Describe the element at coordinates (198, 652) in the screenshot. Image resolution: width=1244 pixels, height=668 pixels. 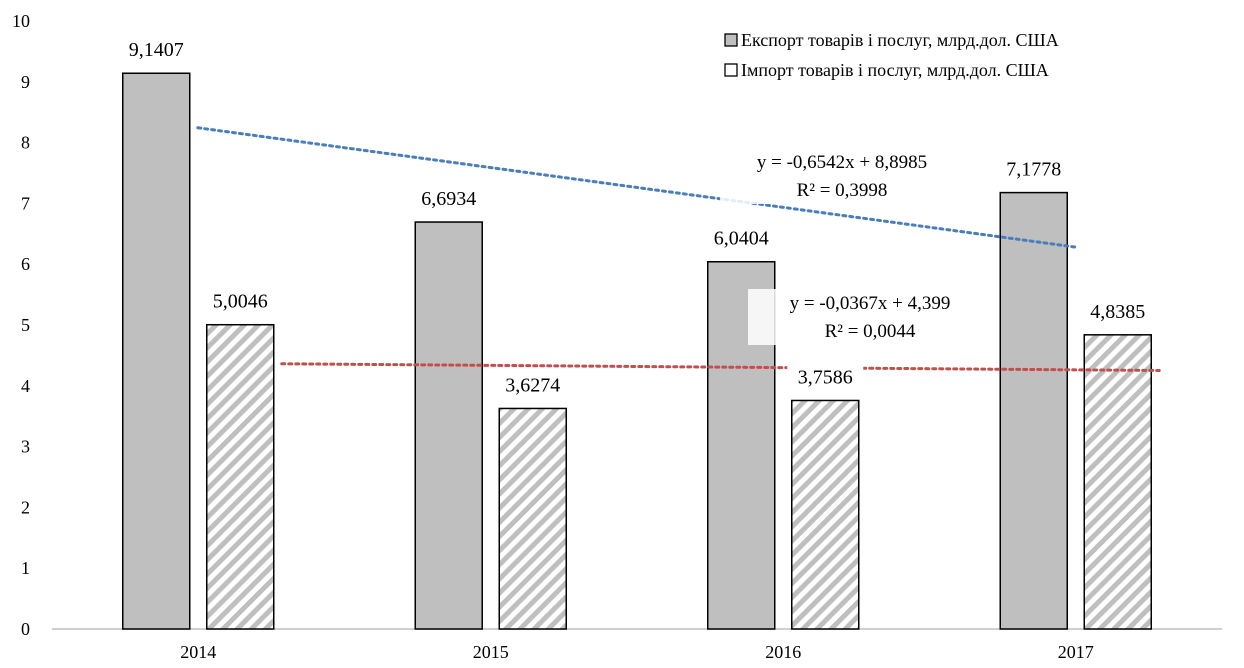
I see `x-tick-label: 2014` at that location.